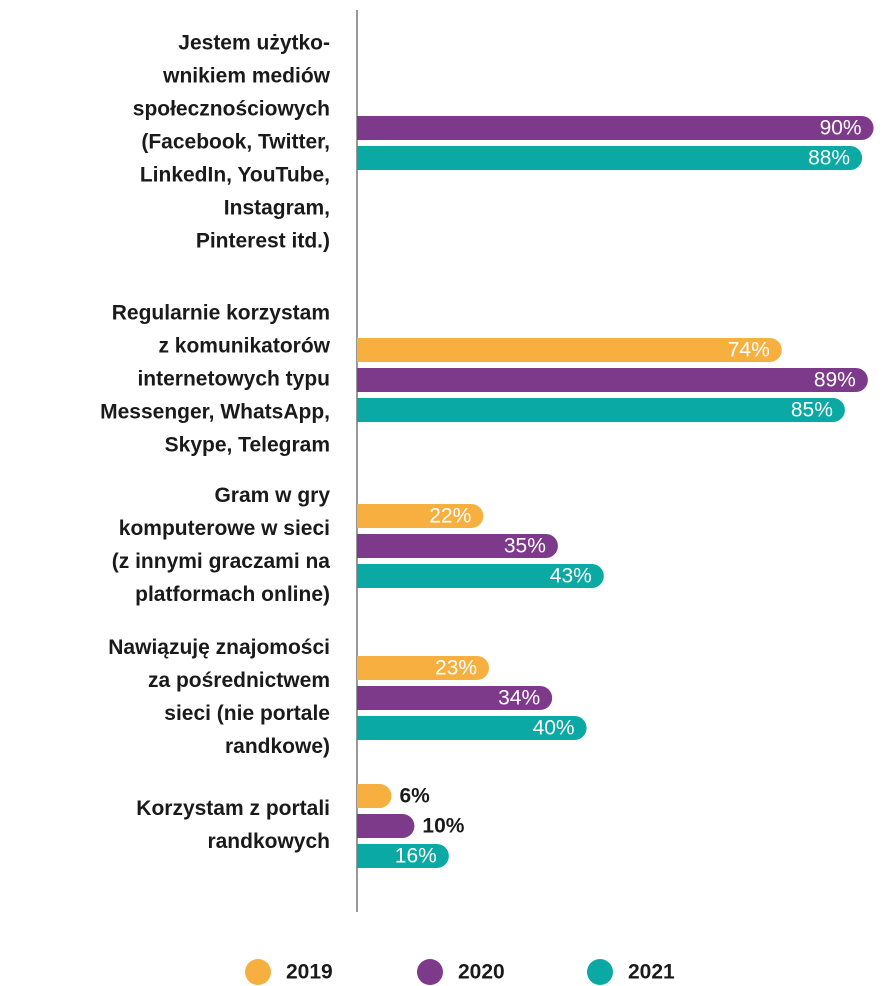 The image size is (887, 986). Describe the element at coordinates (263, 241) in the screenshot. I see `category-label: Pinterest itd.)` at that location.